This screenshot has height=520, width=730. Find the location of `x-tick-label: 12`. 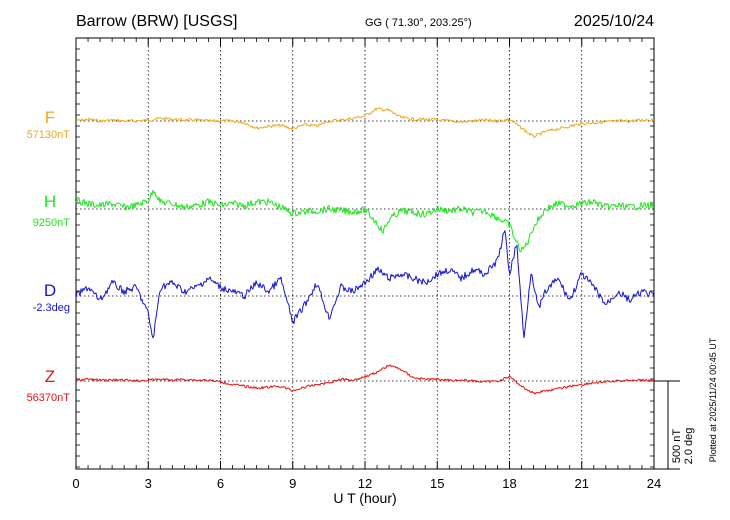

x-tick-label: 12 is located at coordinates (365, 483).